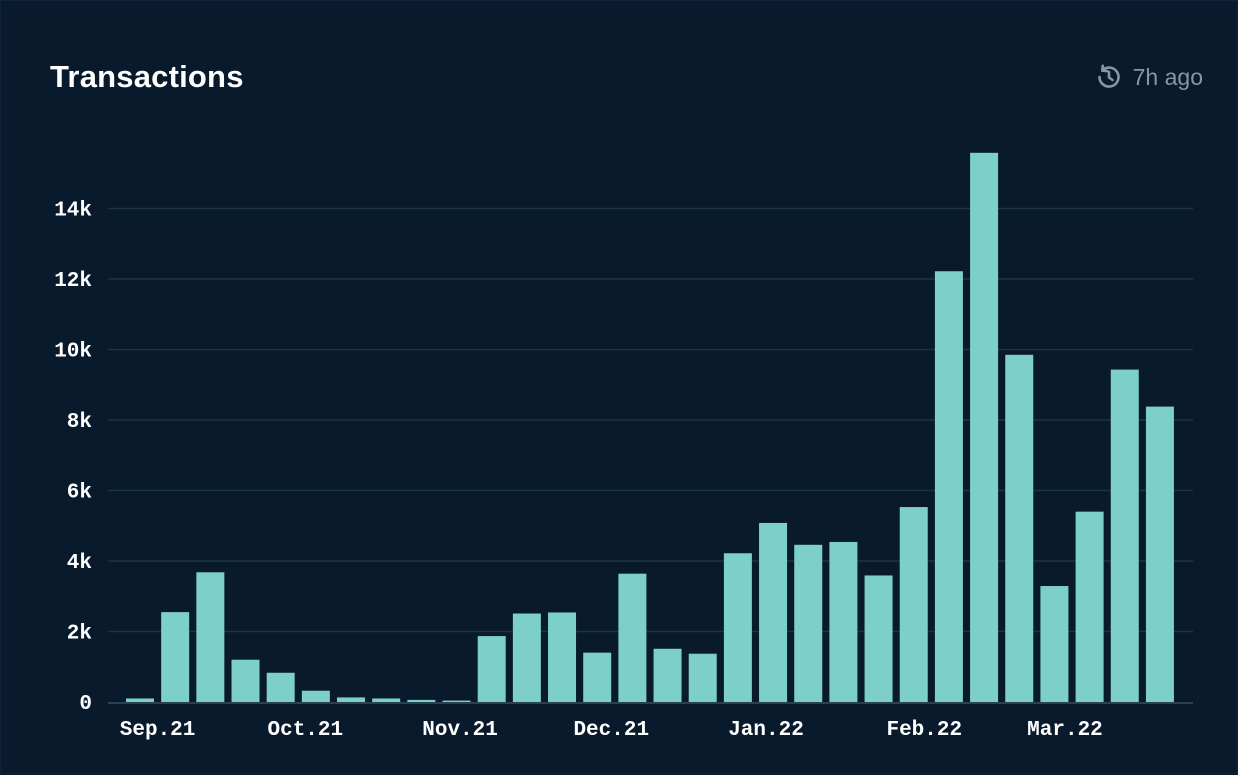  Describe the element at coordinates (73, 352) in the screenshot. I see `y-tick-label: 10k` at that location.